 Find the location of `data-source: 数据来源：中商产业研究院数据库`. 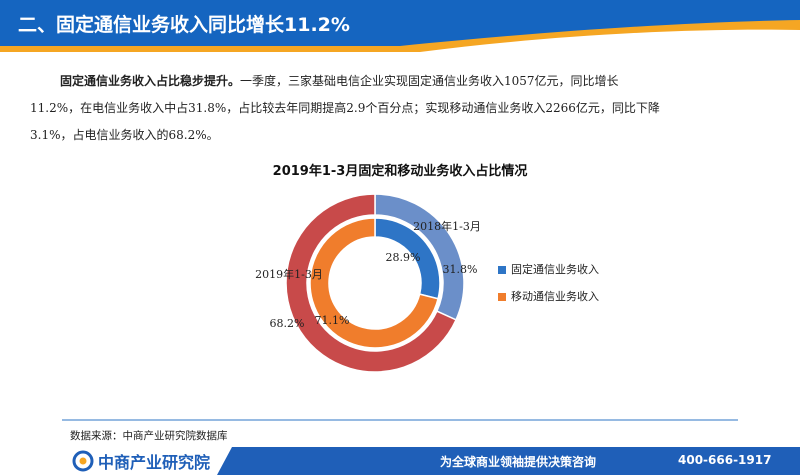

data-source: 数据来源：中商产业研究院数据库 is located at coordinates (149, 436).